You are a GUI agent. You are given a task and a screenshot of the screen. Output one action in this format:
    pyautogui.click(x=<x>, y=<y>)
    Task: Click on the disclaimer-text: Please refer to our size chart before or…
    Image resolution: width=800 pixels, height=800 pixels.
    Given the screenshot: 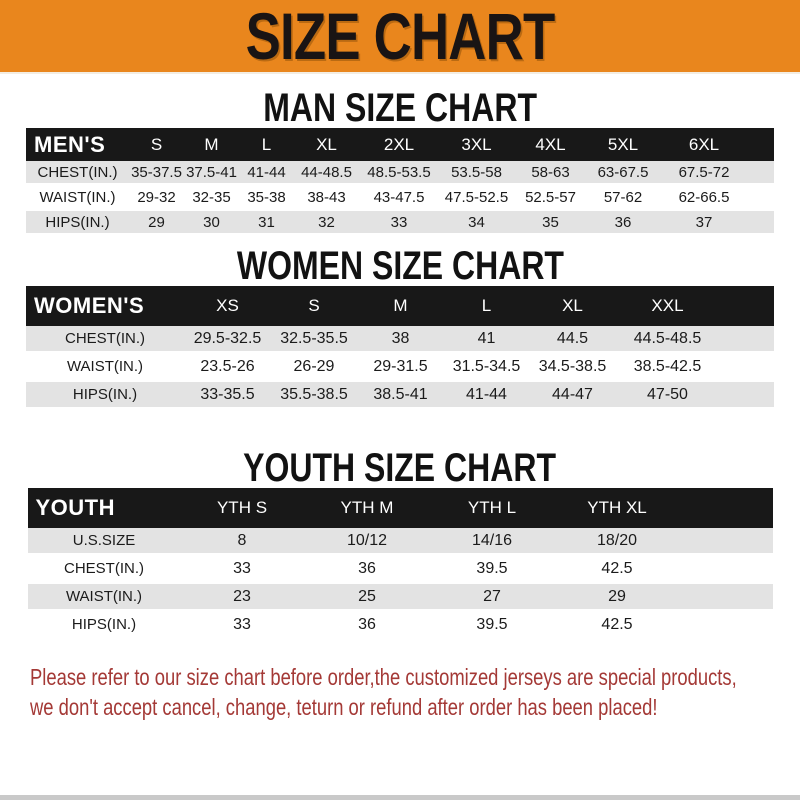 What is the action you would take?
    pyautogui.click(x=415, y=692)
    